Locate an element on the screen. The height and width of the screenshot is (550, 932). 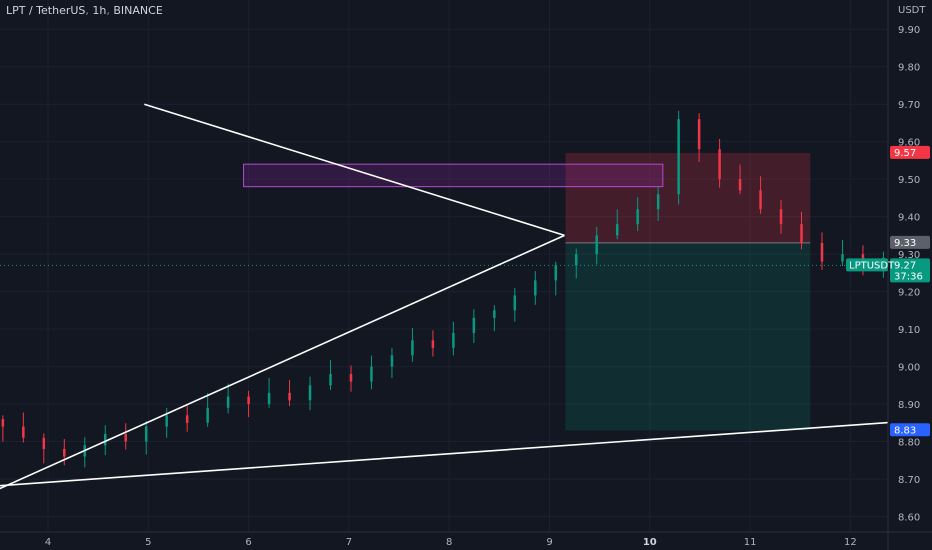
target-price-tag-bg is located at coordinates (910, 152).